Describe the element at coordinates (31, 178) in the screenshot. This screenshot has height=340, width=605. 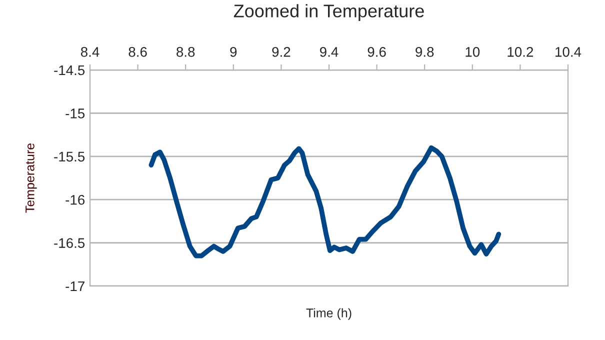
I see `y-axis-title: Temperature` at that location.